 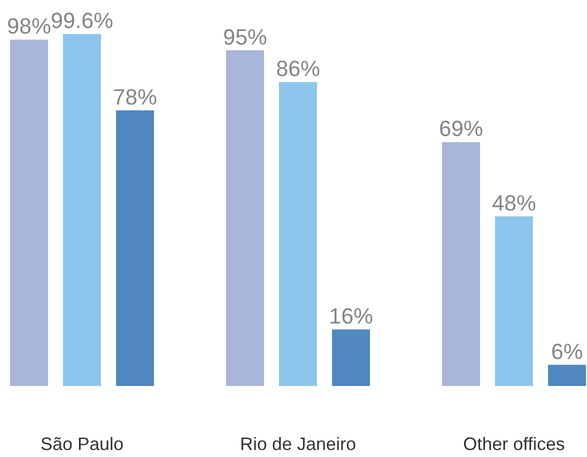 What do you see at coordinates (298, 444) in the screenshot?
I see `x-tick-label: Rio de Janeiro` at bounding box center [298, 444].